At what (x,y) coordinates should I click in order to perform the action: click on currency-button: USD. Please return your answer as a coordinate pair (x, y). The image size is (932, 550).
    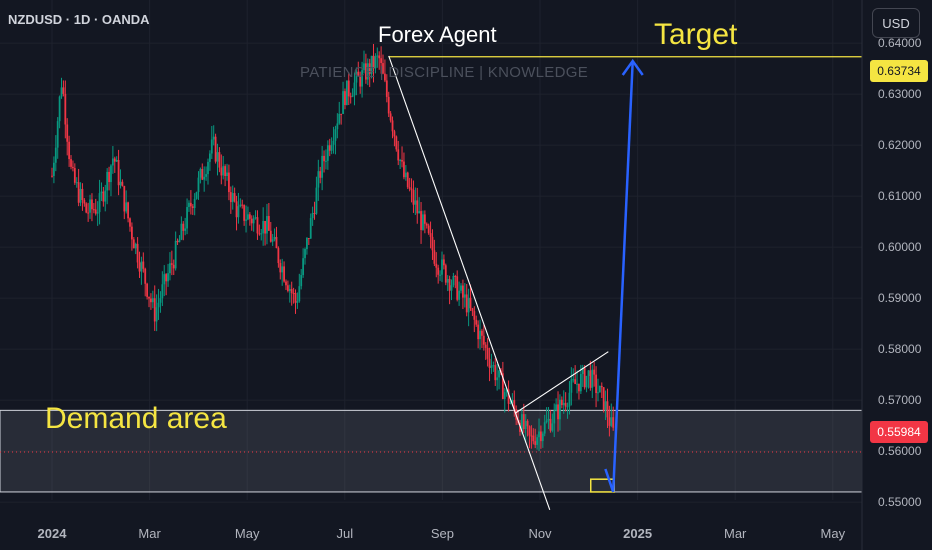
    Looking at the image, I should click on (896, 23).